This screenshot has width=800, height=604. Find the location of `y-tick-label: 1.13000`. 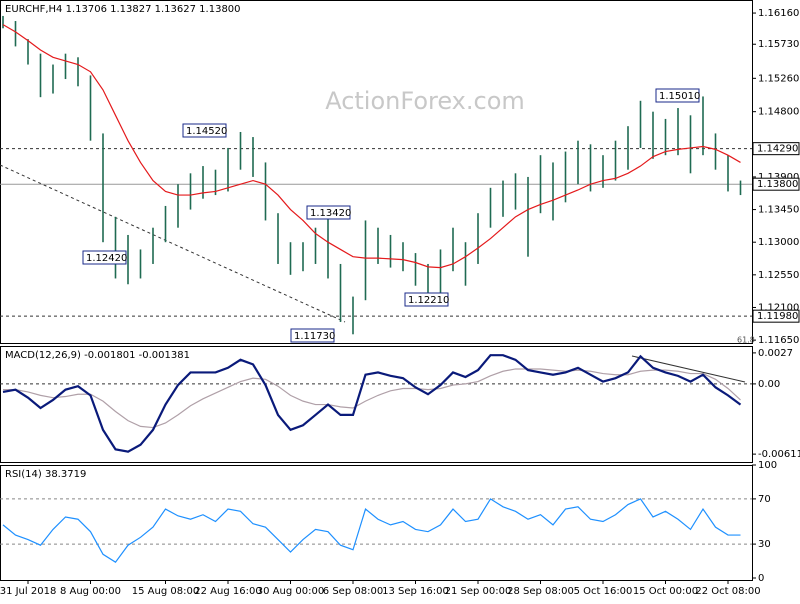

y-tick-label: 1.13000 is located at coordinates (778, 242).